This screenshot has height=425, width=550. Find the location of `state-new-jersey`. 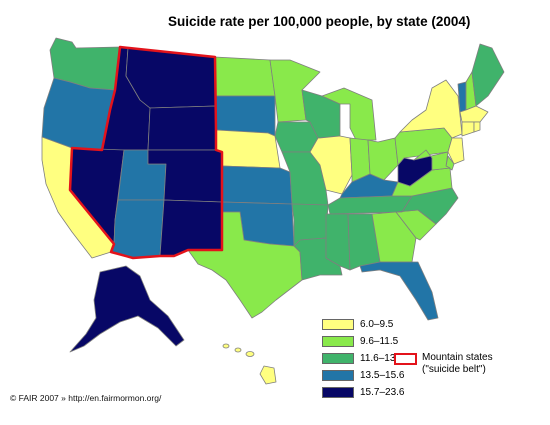

state-new-jersey is located at coordinates (456, 151).